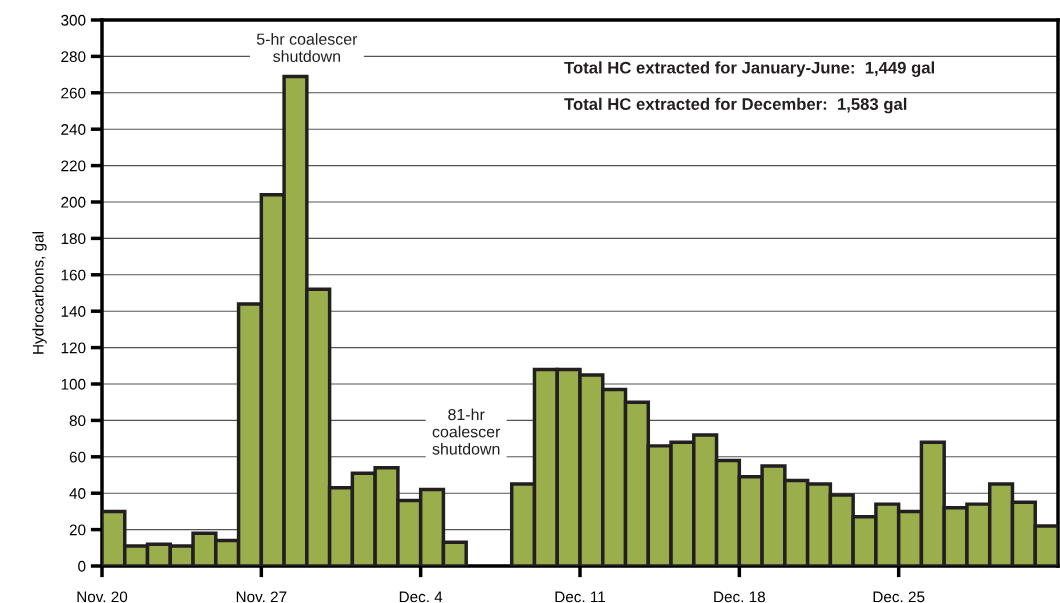  What do you see at coordinates (261, 597) in the screenshot?
I see `x-tick-label: Nov. 27` at bounding box center [261, 597].